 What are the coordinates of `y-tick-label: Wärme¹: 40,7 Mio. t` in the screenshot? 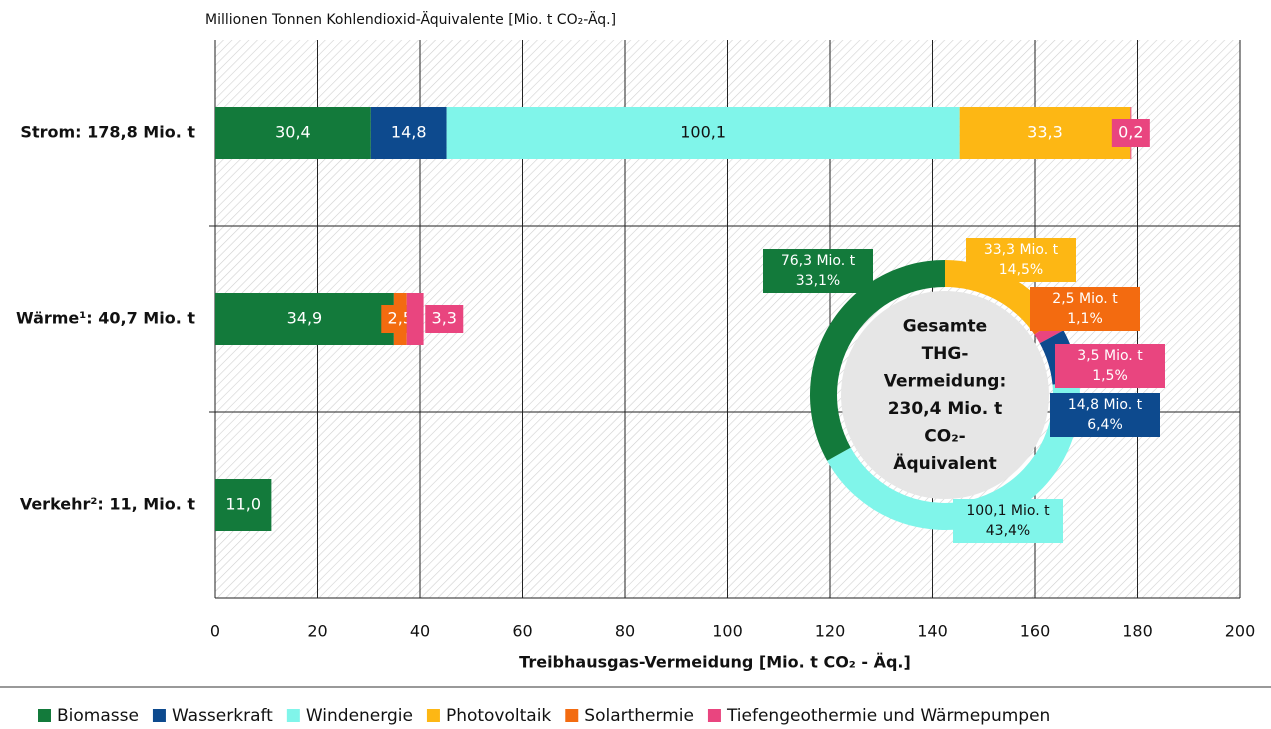 It's located at (105, 318).